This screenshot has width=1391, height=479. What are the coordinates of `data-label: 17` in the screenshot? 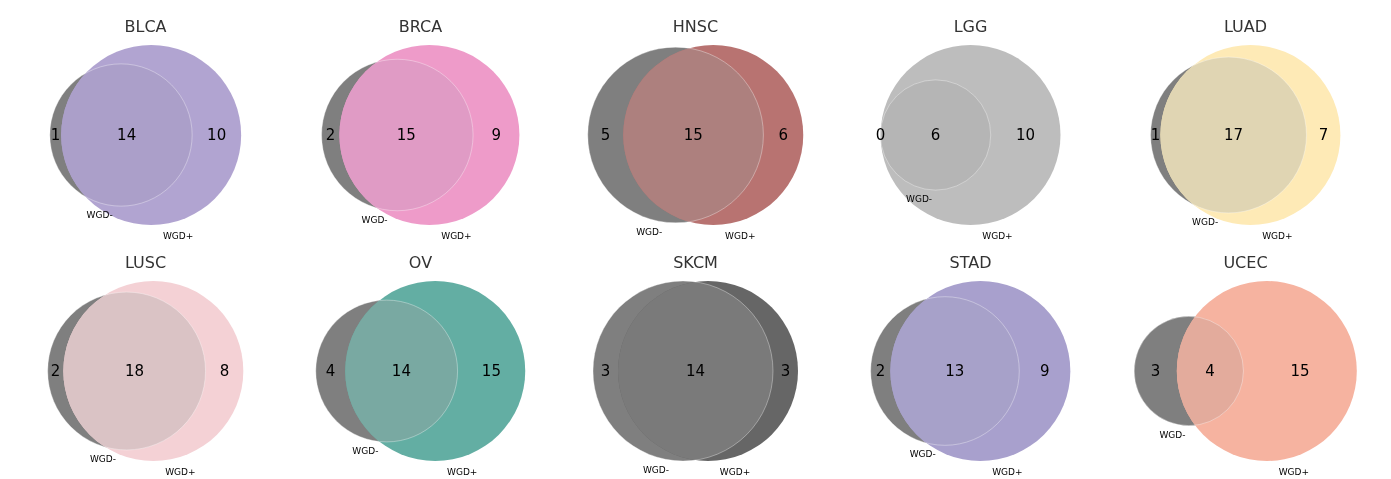 It's located at (1233, 135).